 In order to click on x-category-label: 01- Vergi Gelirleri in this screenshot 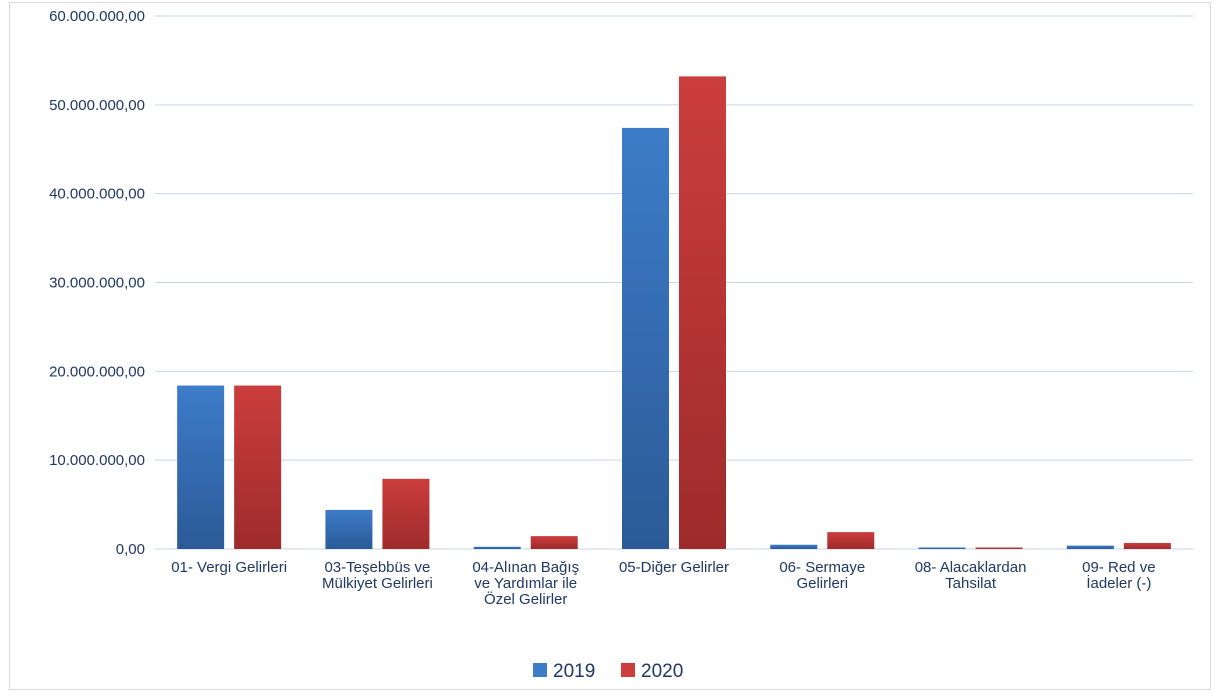, I will do `click(229, 567)`.